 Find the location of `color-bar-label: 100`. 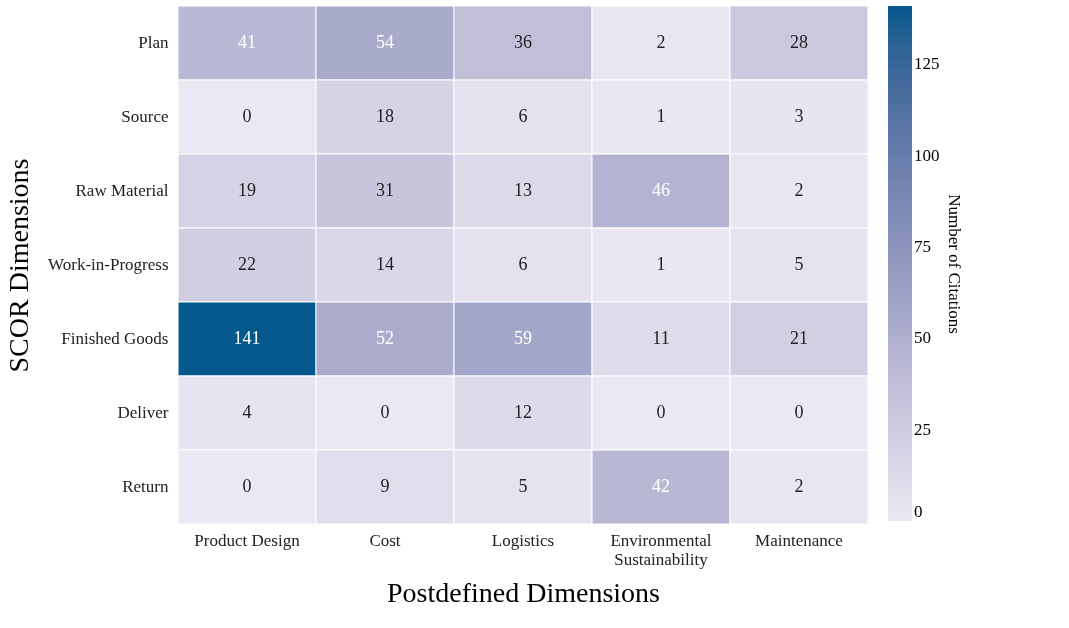

color-bar-label: 100 is located at coordinates (927, 155).